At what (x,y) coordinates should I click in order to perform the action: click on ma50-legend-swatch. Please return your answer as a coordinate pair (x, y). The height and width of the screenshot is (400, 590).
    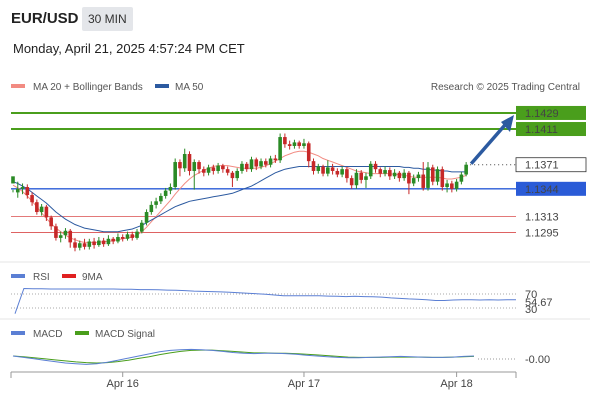
    Looking at the image, I should click on (162, 86).